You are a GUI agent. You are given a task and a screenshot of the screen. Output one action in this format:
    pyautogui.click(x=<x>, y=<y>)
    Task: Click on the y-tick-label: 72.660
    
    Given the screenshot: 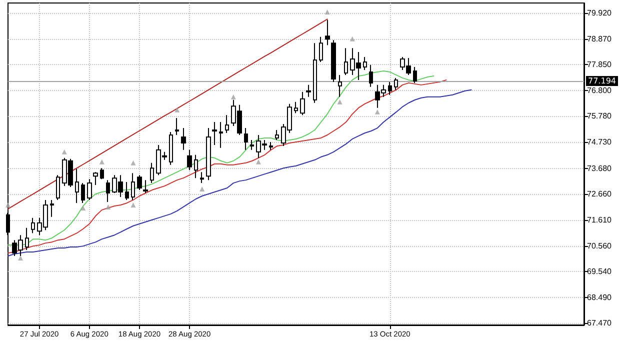 What is the action you would take?
    pyautogui.click(x=599, y=193)
    